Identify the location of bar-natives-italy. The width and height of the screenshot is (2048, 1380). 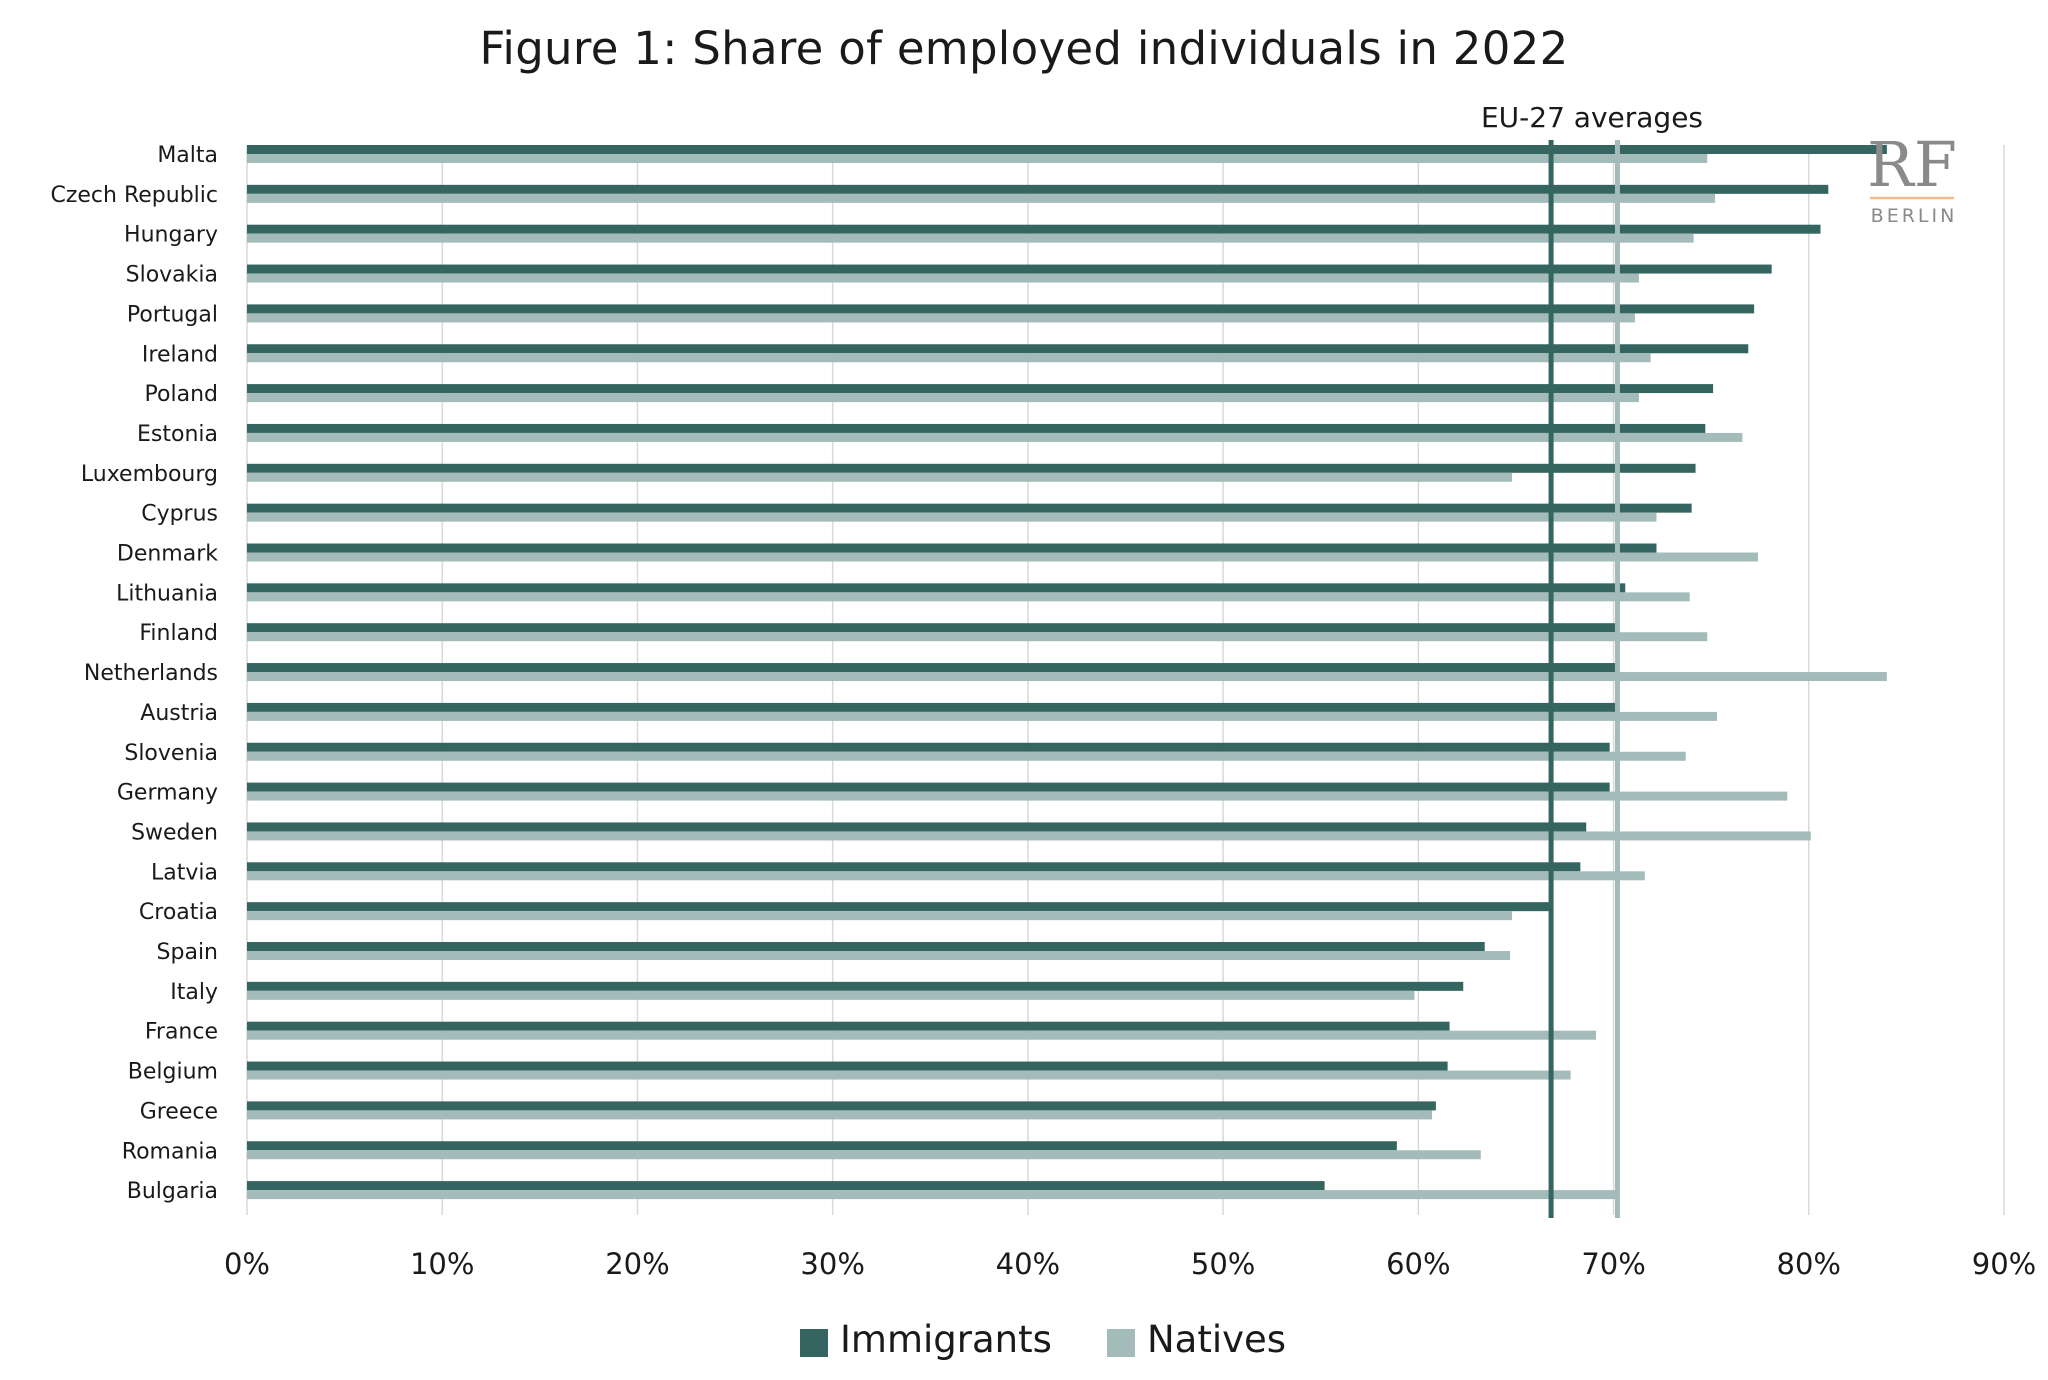
(831, 995).